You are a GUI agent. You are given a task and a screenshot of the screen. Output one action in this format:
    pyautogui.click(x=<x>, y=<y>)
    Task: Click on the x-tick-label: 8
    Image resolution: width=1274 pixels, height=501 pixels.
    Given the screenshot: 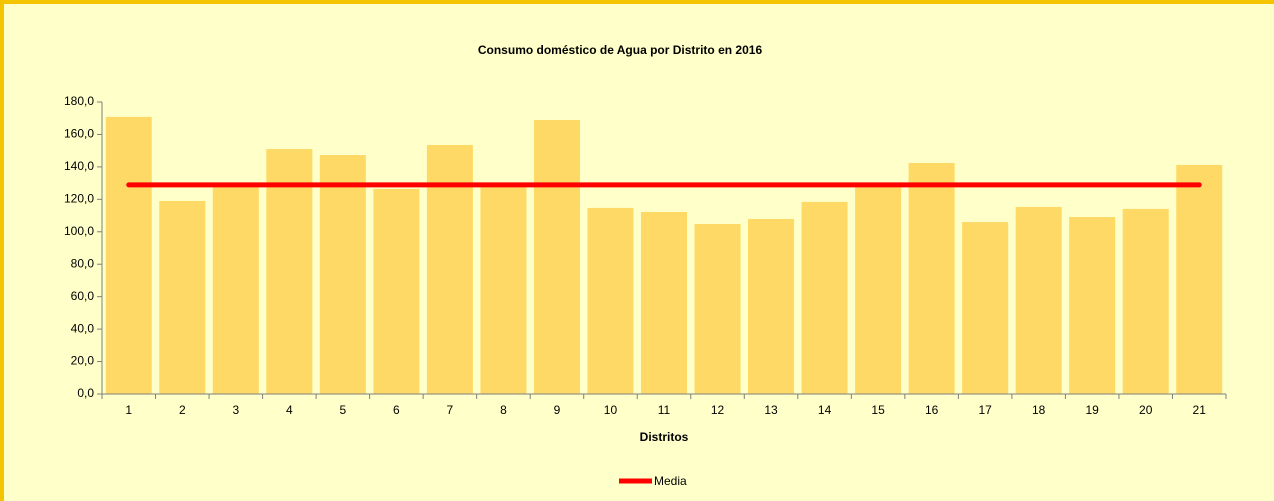 What is the action you would take?
    pyautogui.click(x=503, y=410)
    